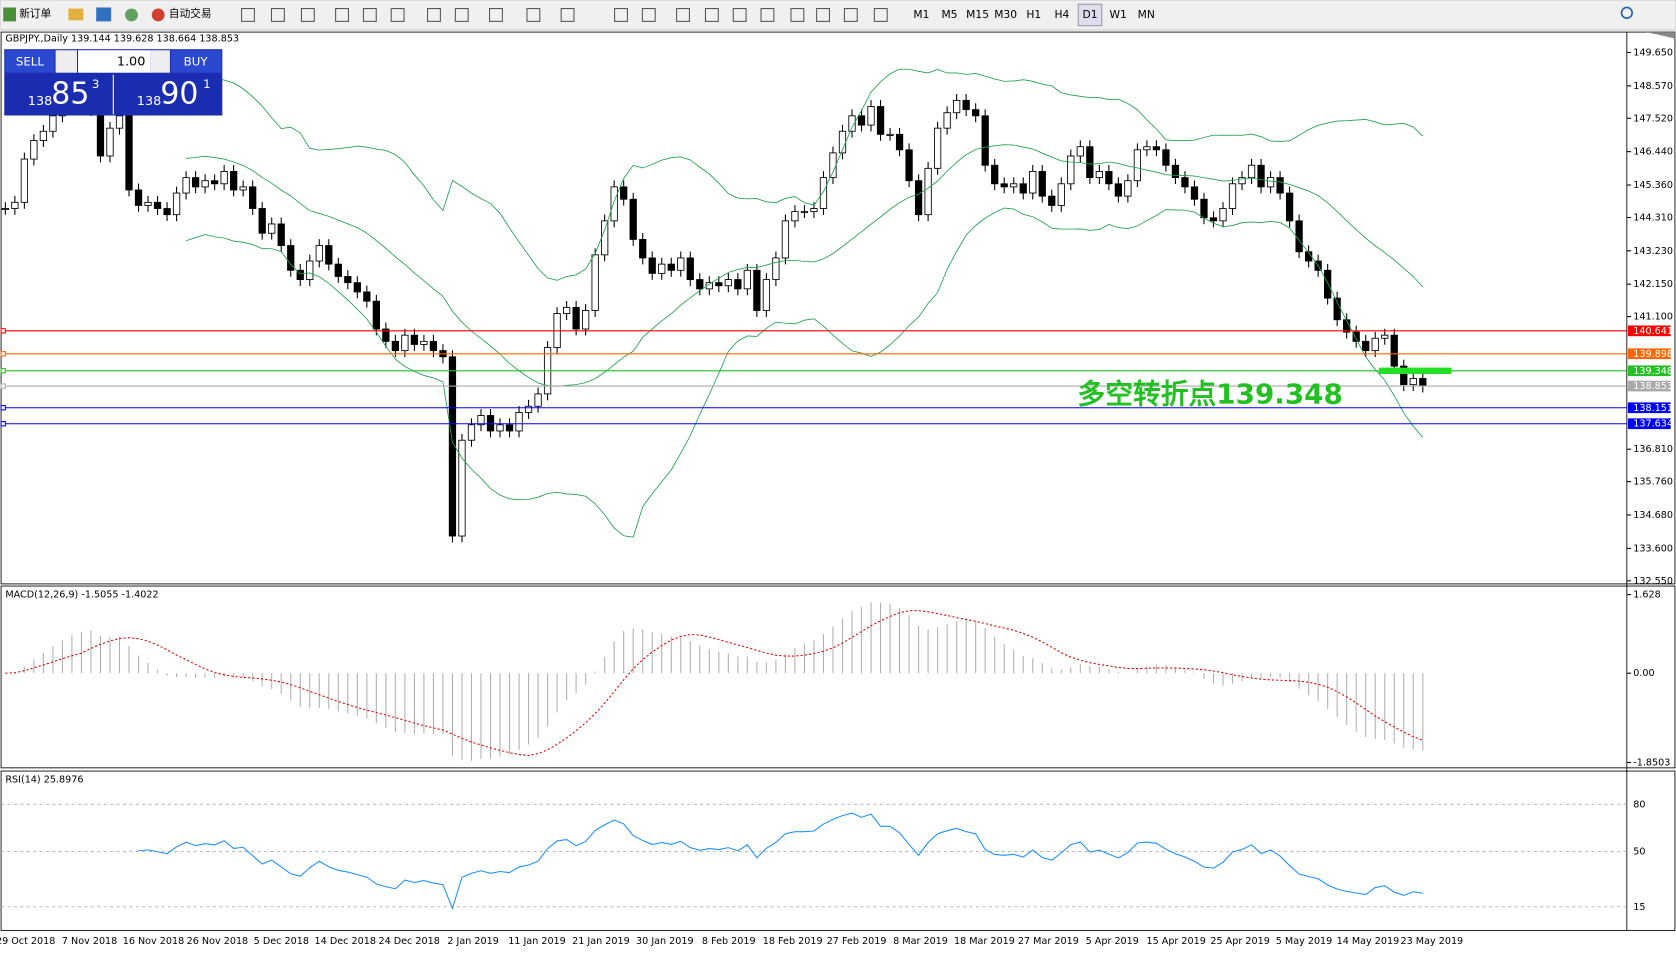  Describe the element at coordinates (1653, 354) in the screenshot. I see `level-label: 139.898` at that location.